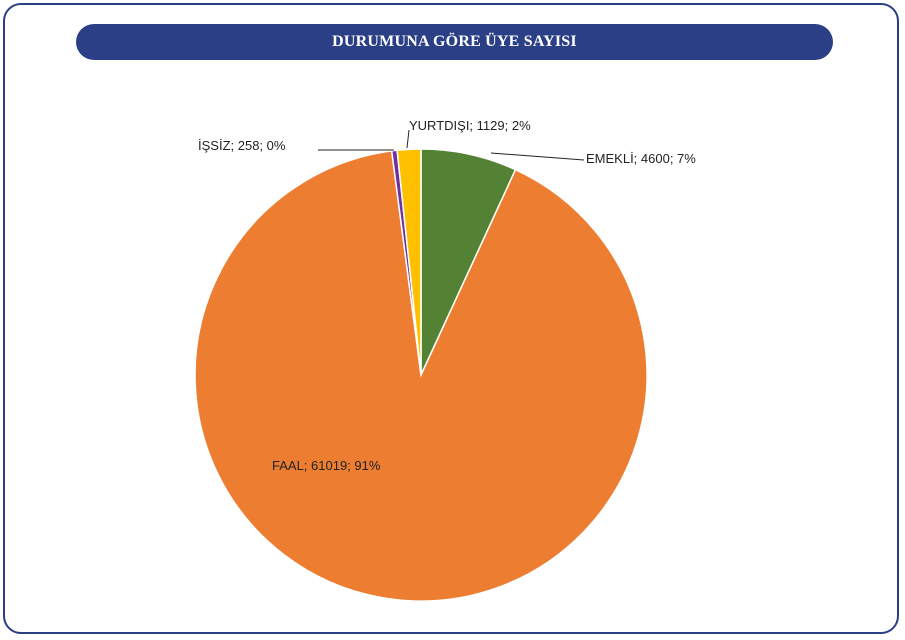 This screenshot has width=905, height=640. Describe the element at coordinates (451, 145) in the screenshot. I see `leader-lines` at that location.